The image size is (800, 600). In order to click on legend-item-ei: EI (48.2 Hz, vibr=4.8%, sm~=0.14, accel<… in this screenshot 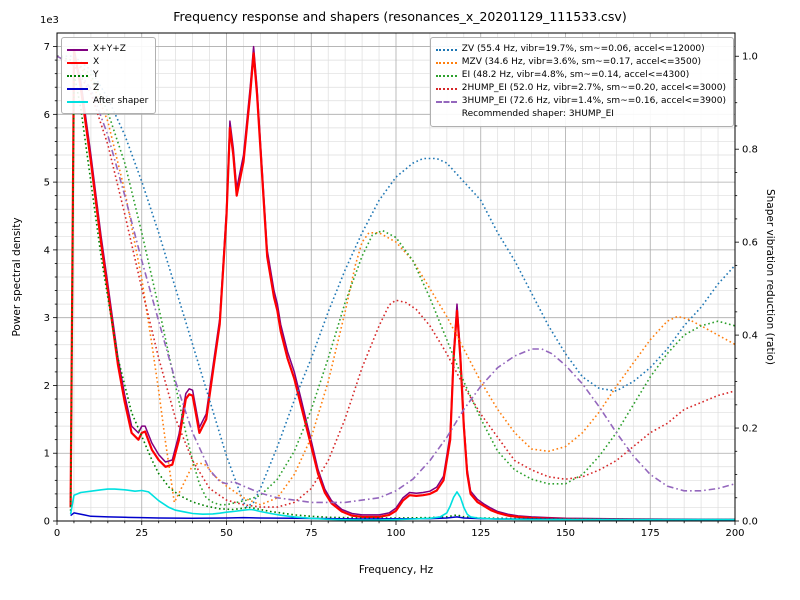, I will do `click(580, 75)`.